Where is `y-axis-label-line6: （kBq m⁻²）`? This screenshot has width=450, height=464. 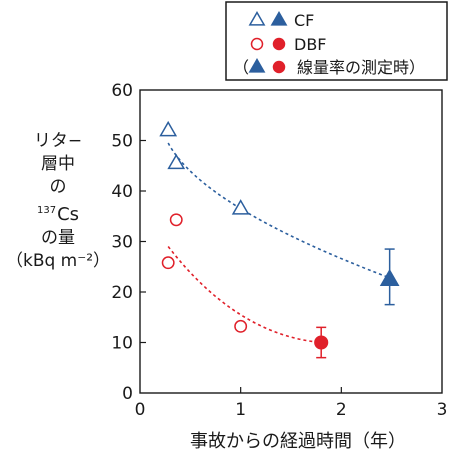
y-axis-label-line6: （kBq m⁻²） is located at coordinates (58, 261).